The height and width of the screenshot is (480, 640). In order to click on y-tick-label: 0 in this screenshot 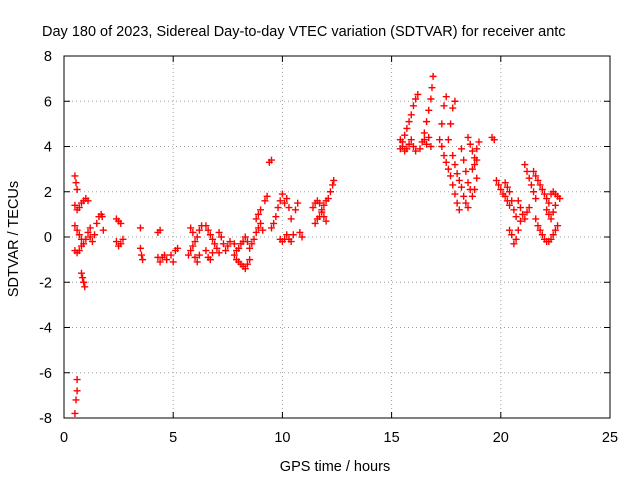, I will do `click(48, 238)`.